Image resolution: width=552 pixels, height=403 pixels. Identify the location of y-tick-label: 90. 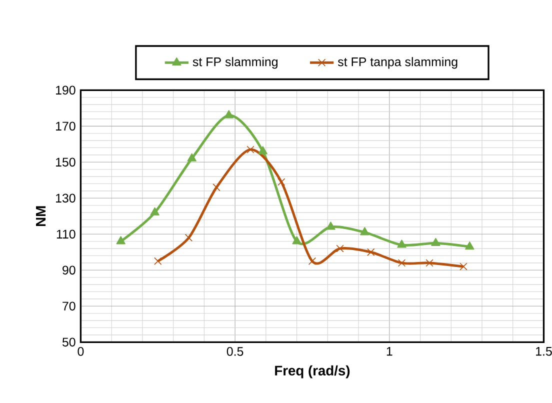
(69, 270).